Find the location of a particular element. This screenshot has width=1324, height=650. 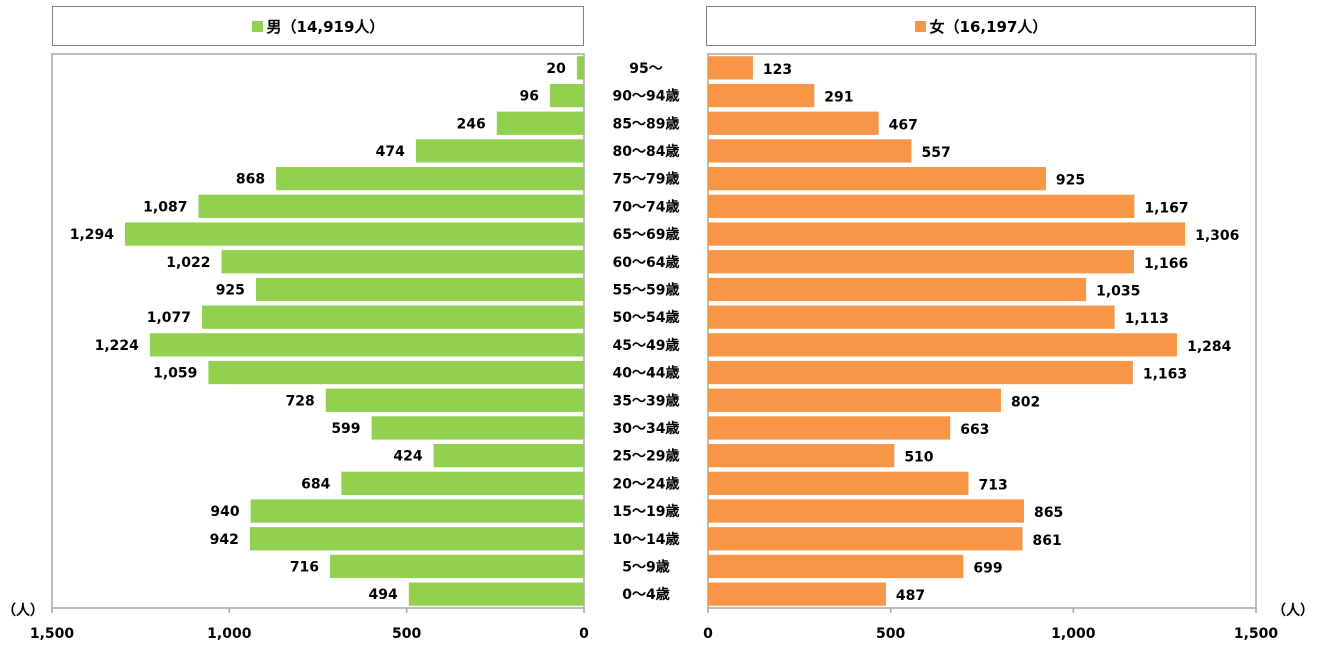

legend-male-swatch is located at coordinates (257, 26).